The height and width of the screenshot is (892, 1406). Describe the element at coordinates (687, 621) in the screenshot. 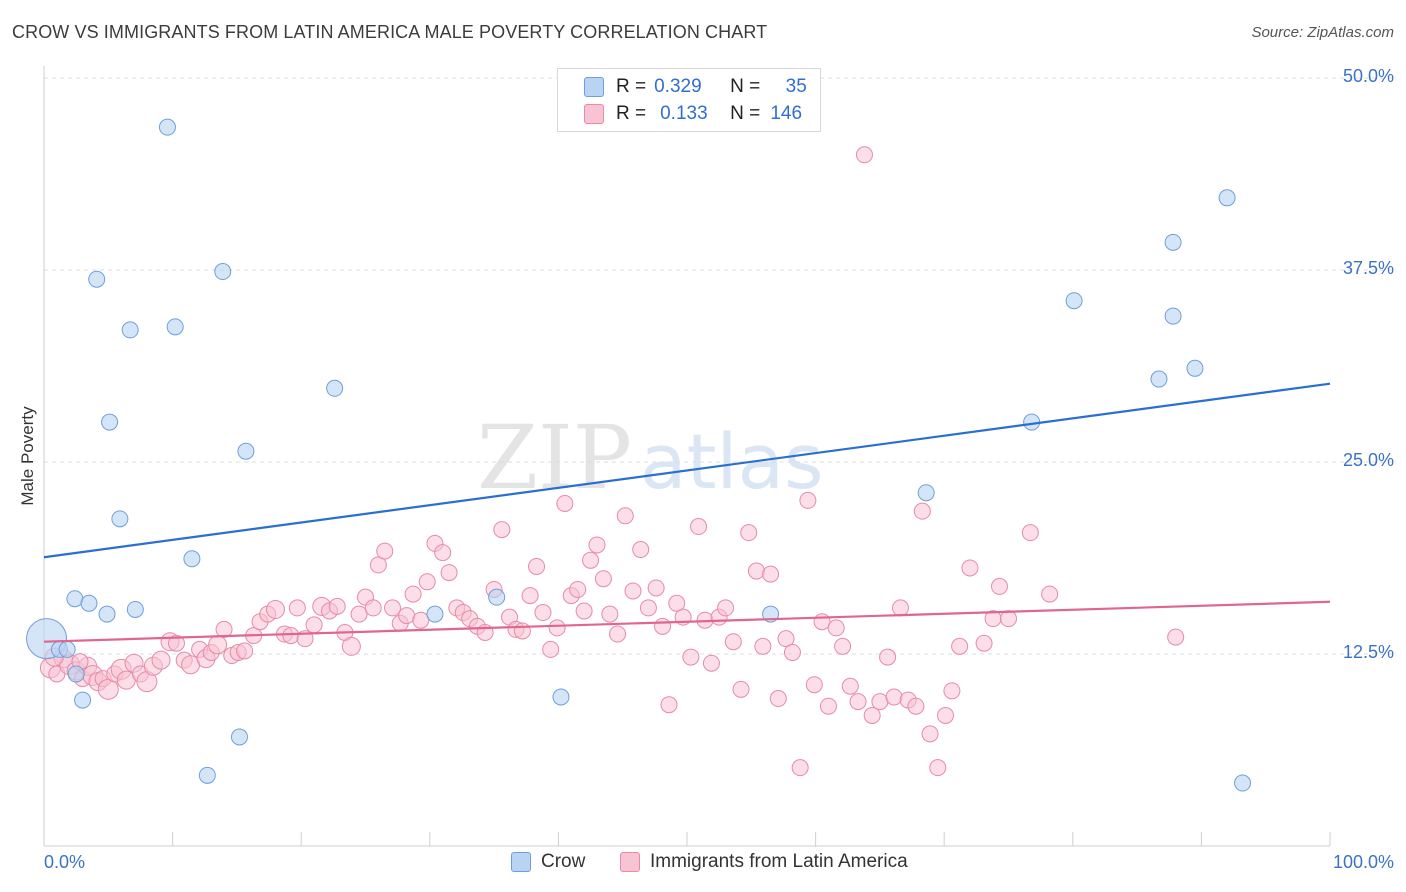

I see `latin-america-trend-line` at that location.